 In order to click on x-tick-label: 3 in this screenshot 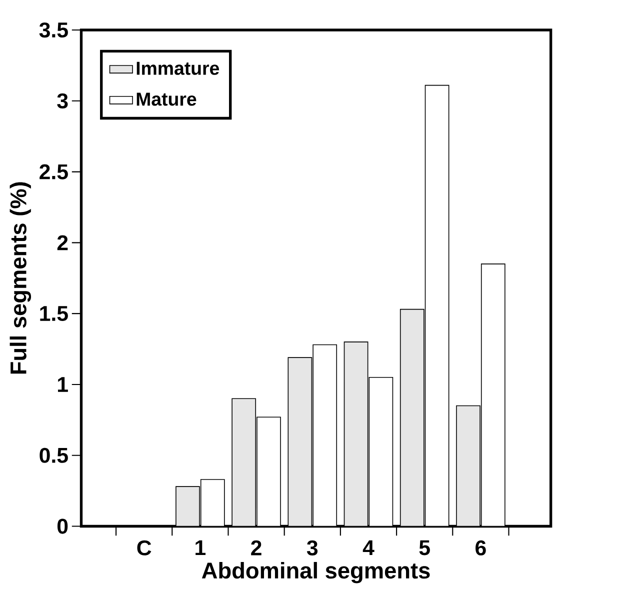, I will do `click(312, 548)`.